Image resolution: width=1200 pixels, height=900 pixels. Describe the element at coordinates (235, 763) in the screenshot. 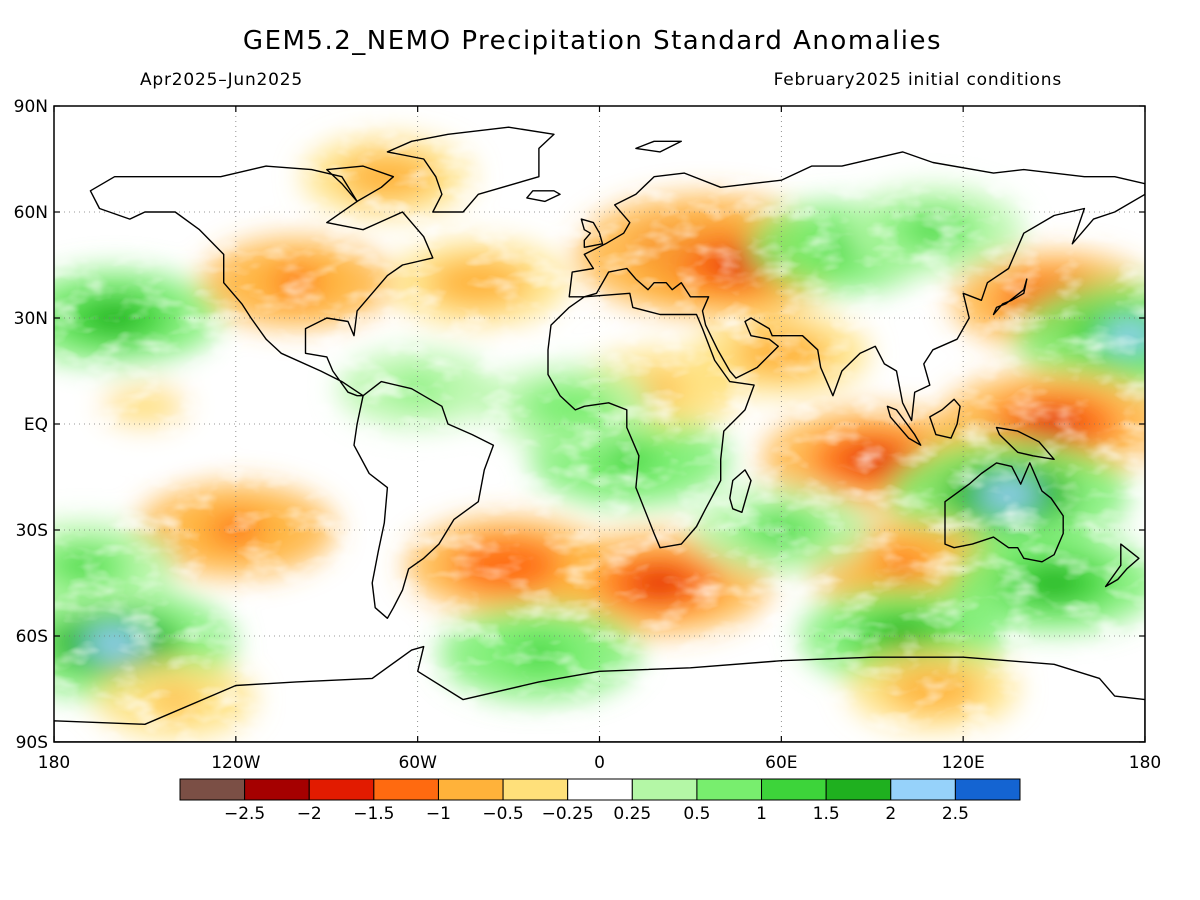

I see `lon-tick-label: 120W` at that location.